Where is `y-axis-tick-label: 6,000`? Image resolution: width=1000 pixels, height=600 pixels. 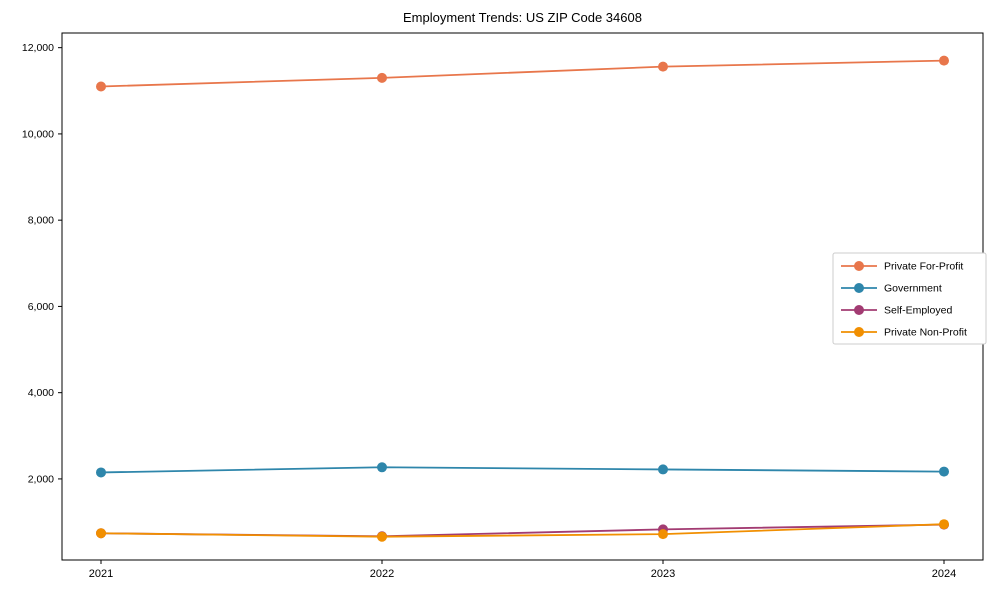
y-axis-tick-label: 6,000 is located at coordinates (41, 307).